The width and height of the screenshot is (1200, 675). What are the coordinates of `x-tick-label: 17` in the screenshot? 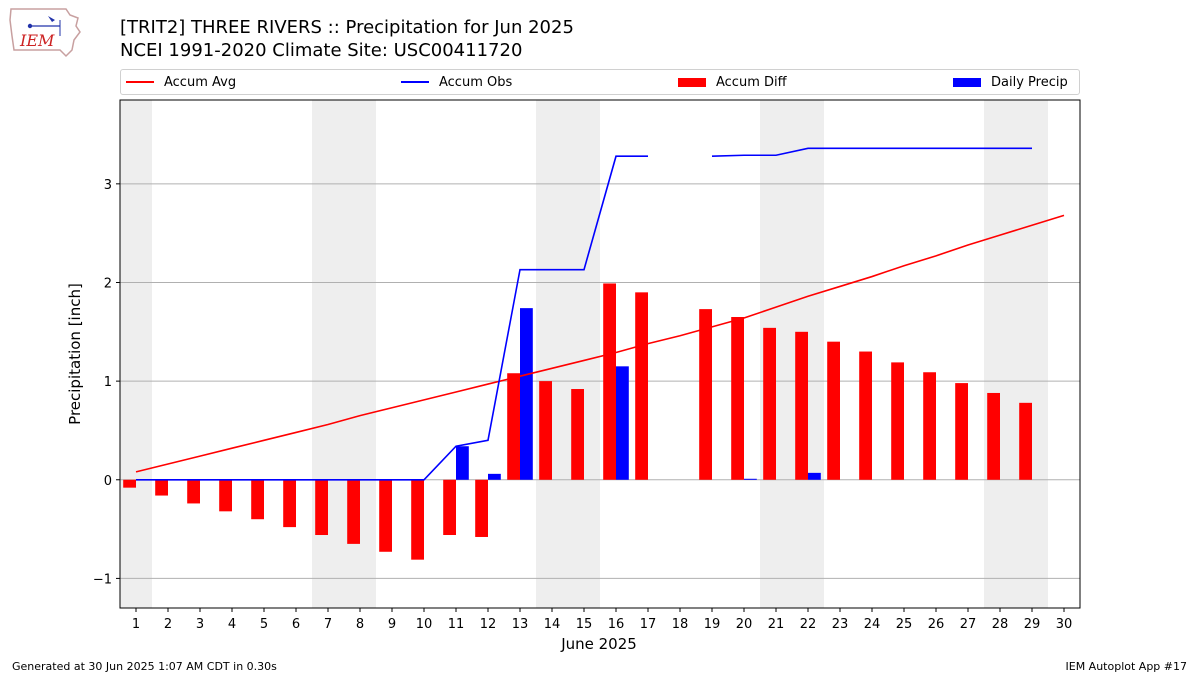 It's located at (648, 624).